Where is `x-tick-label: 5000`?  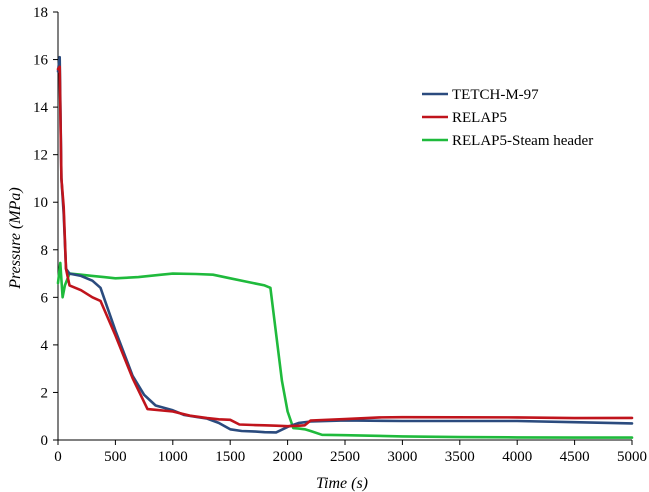 x-tick-label: 5000 is located at coordinates (632, 457).